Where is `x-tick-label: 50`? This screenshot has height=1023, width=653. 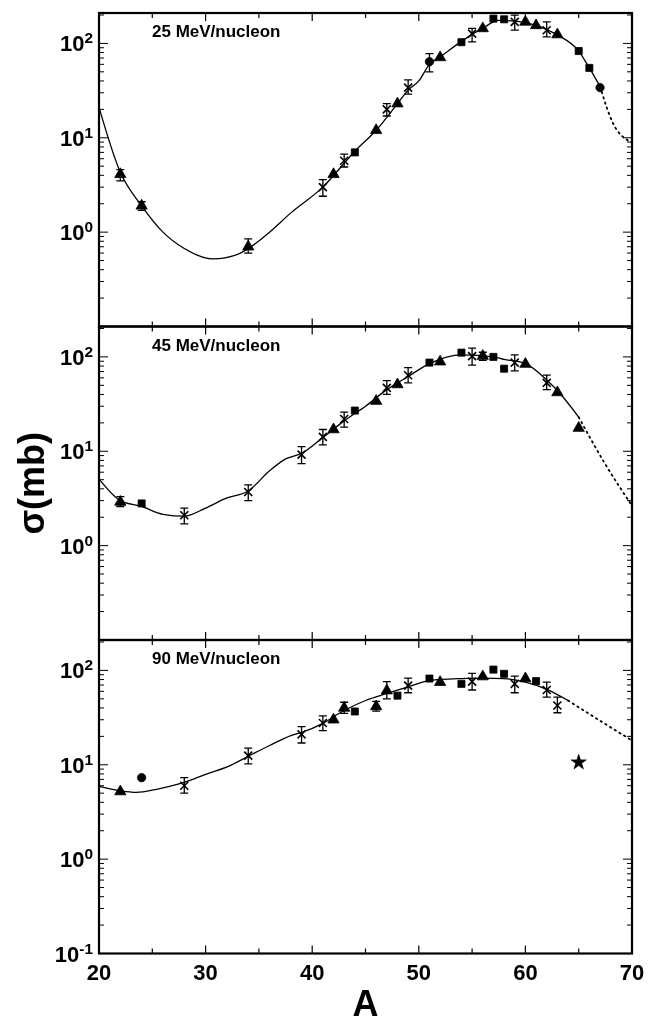
x-tick-label: 50 is located at coordinates (419, 972).